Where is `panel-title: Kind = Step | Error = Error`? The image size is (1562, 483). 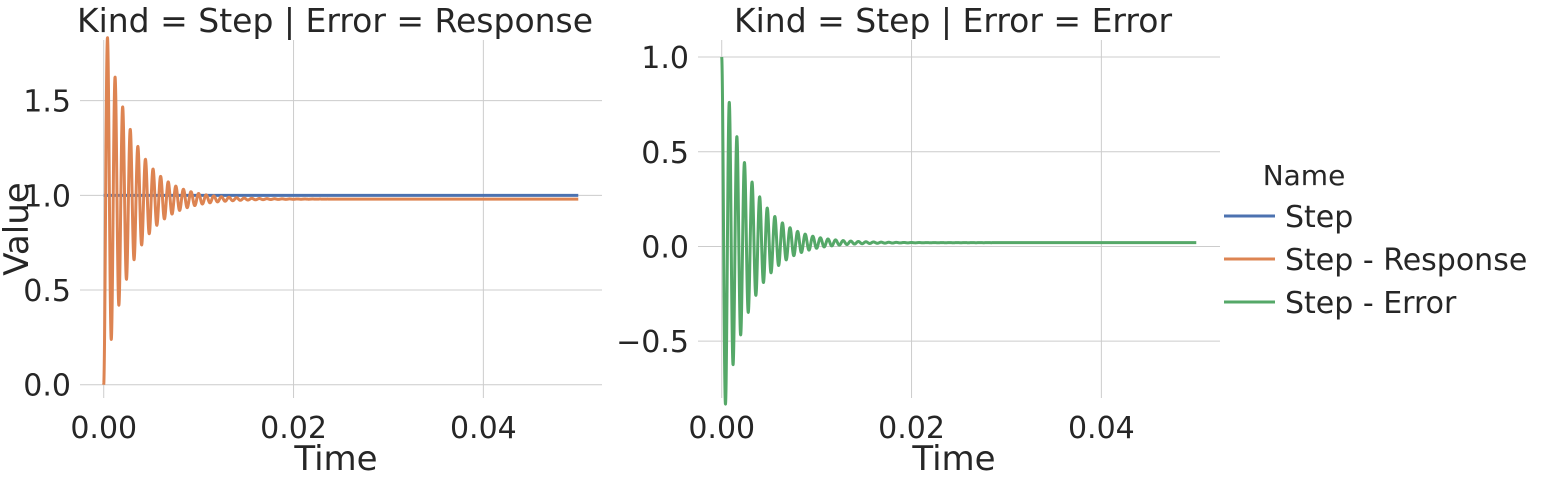
panel-title: Kind = Step | Error = Error is located at coordinates (953, 20).